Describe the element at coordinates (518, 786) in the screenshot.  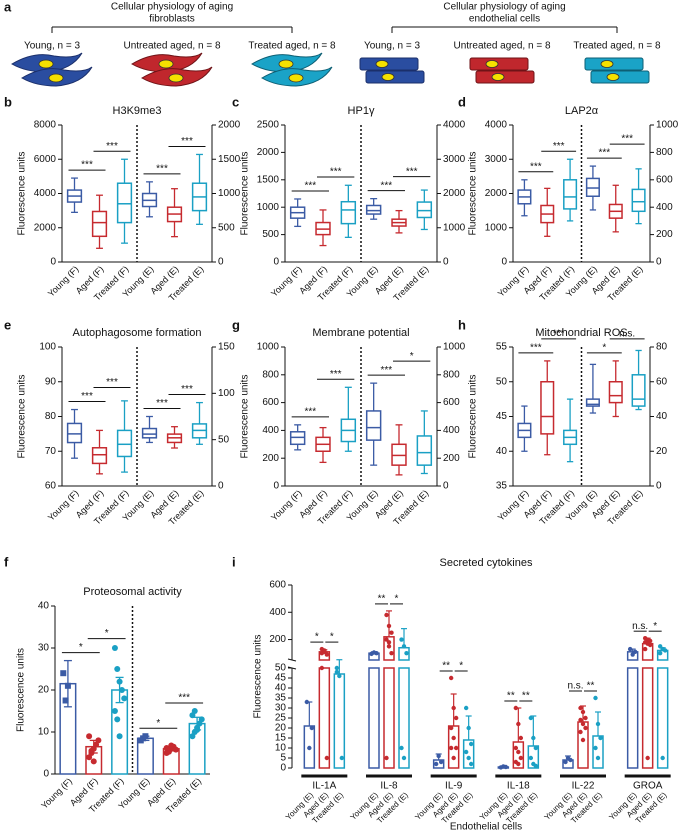
I see `x-tick-label: IL-18` at that location.